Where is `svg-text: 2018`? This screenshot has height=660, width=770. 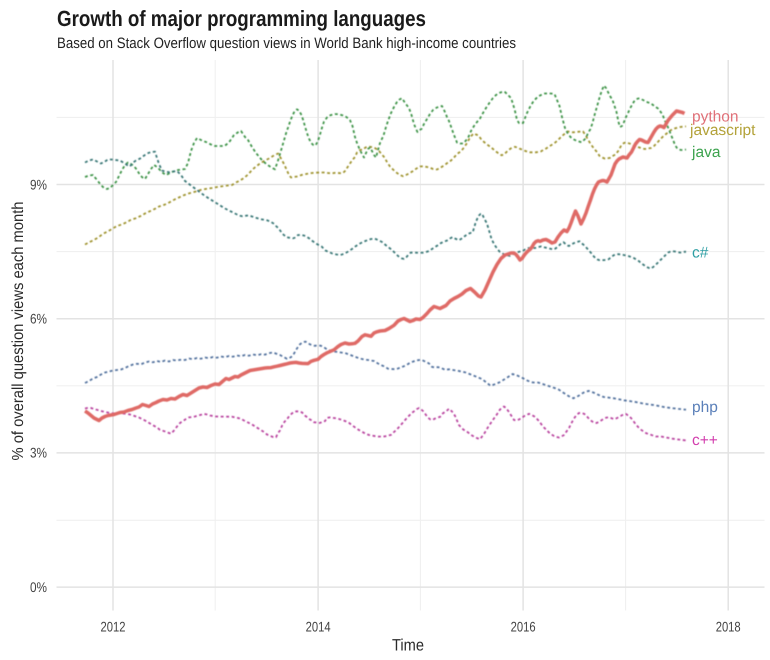 svg-text: 2018 is located at coordinates (728, 627).